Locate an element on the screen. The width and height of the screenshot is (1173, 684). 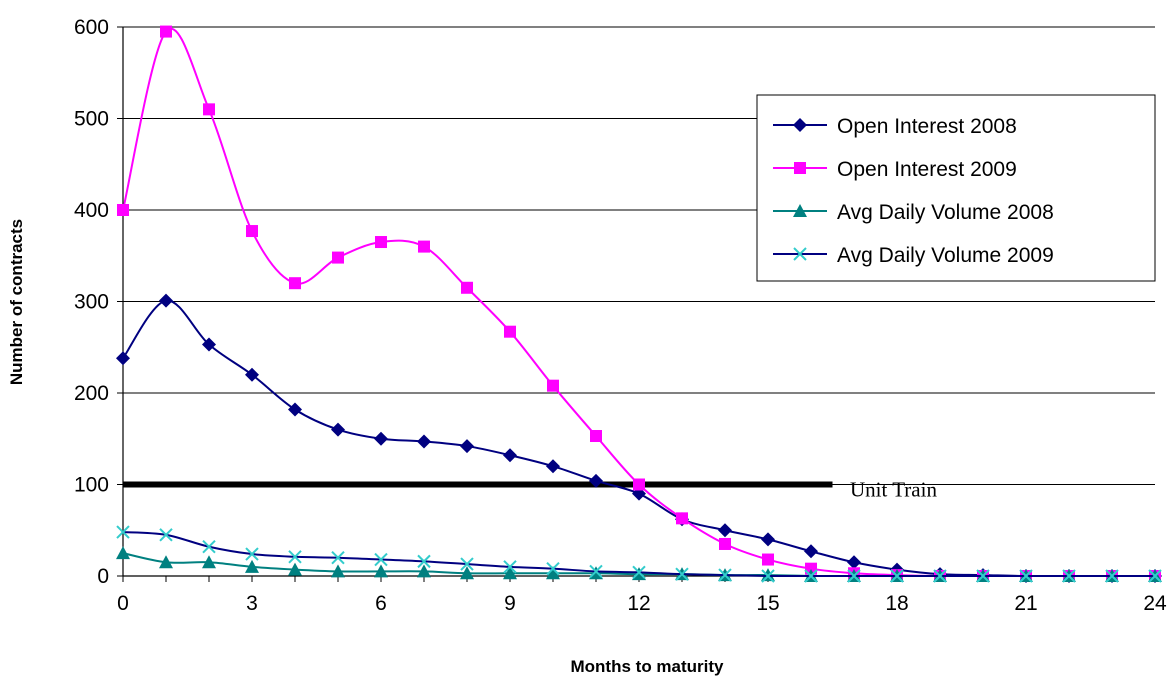
legend-label-open-interest-2009: Open Interest 2009 is located at coordinates (927, 169).